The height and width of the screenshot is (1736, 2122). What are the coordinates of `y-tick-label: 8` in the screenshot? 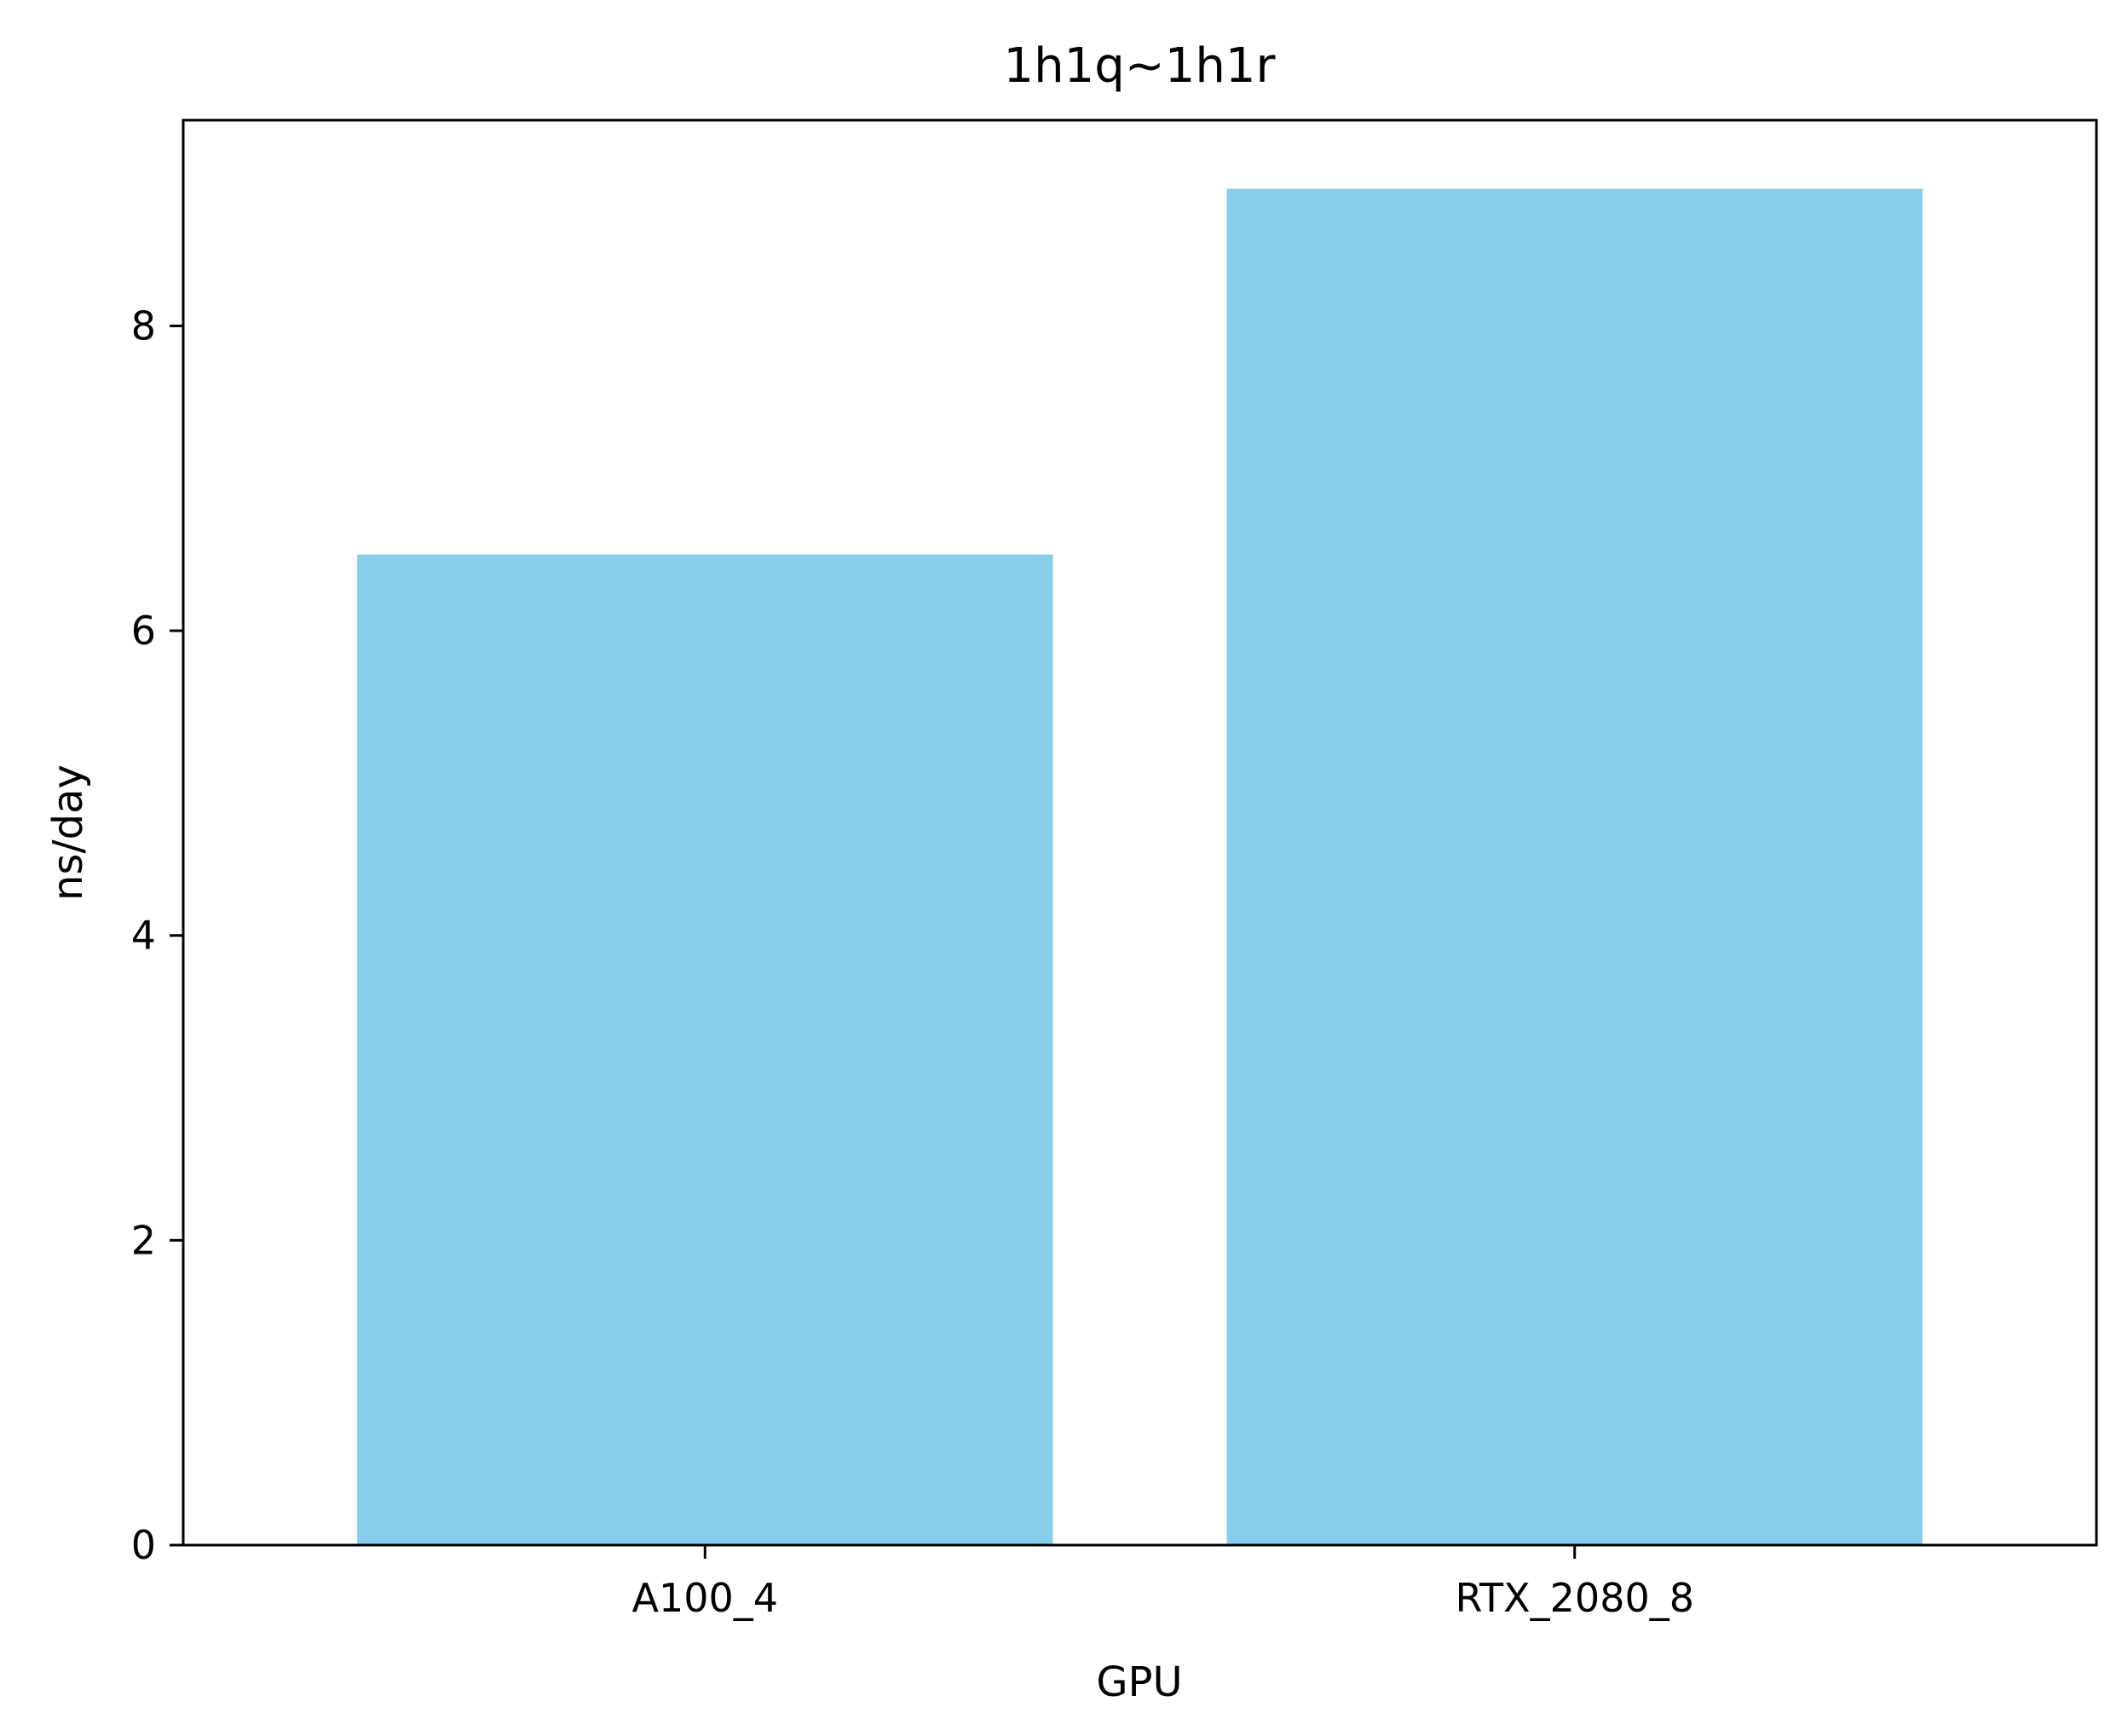 It's located at (143, 326).